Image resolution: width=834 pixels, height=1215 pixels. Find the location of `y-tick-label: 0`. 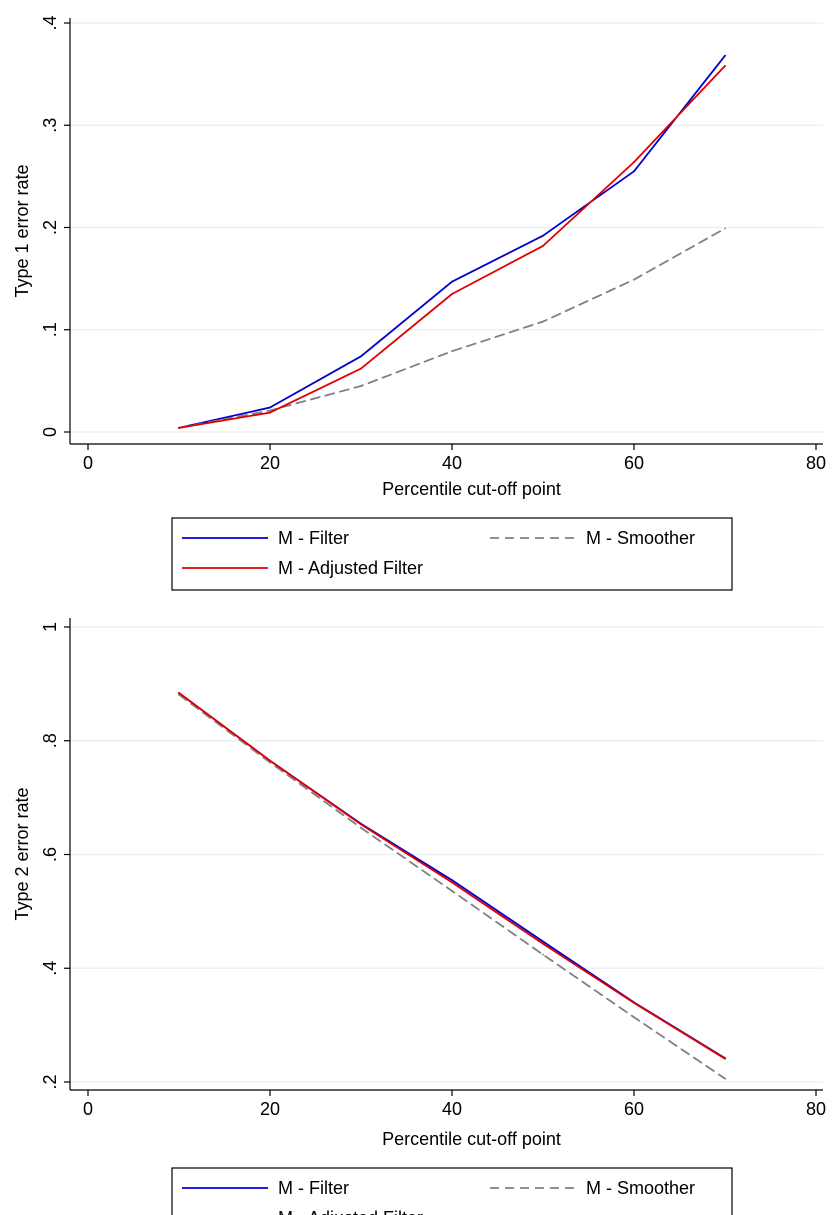

y-tick-label: 0 is located at coordinates (50, 432).